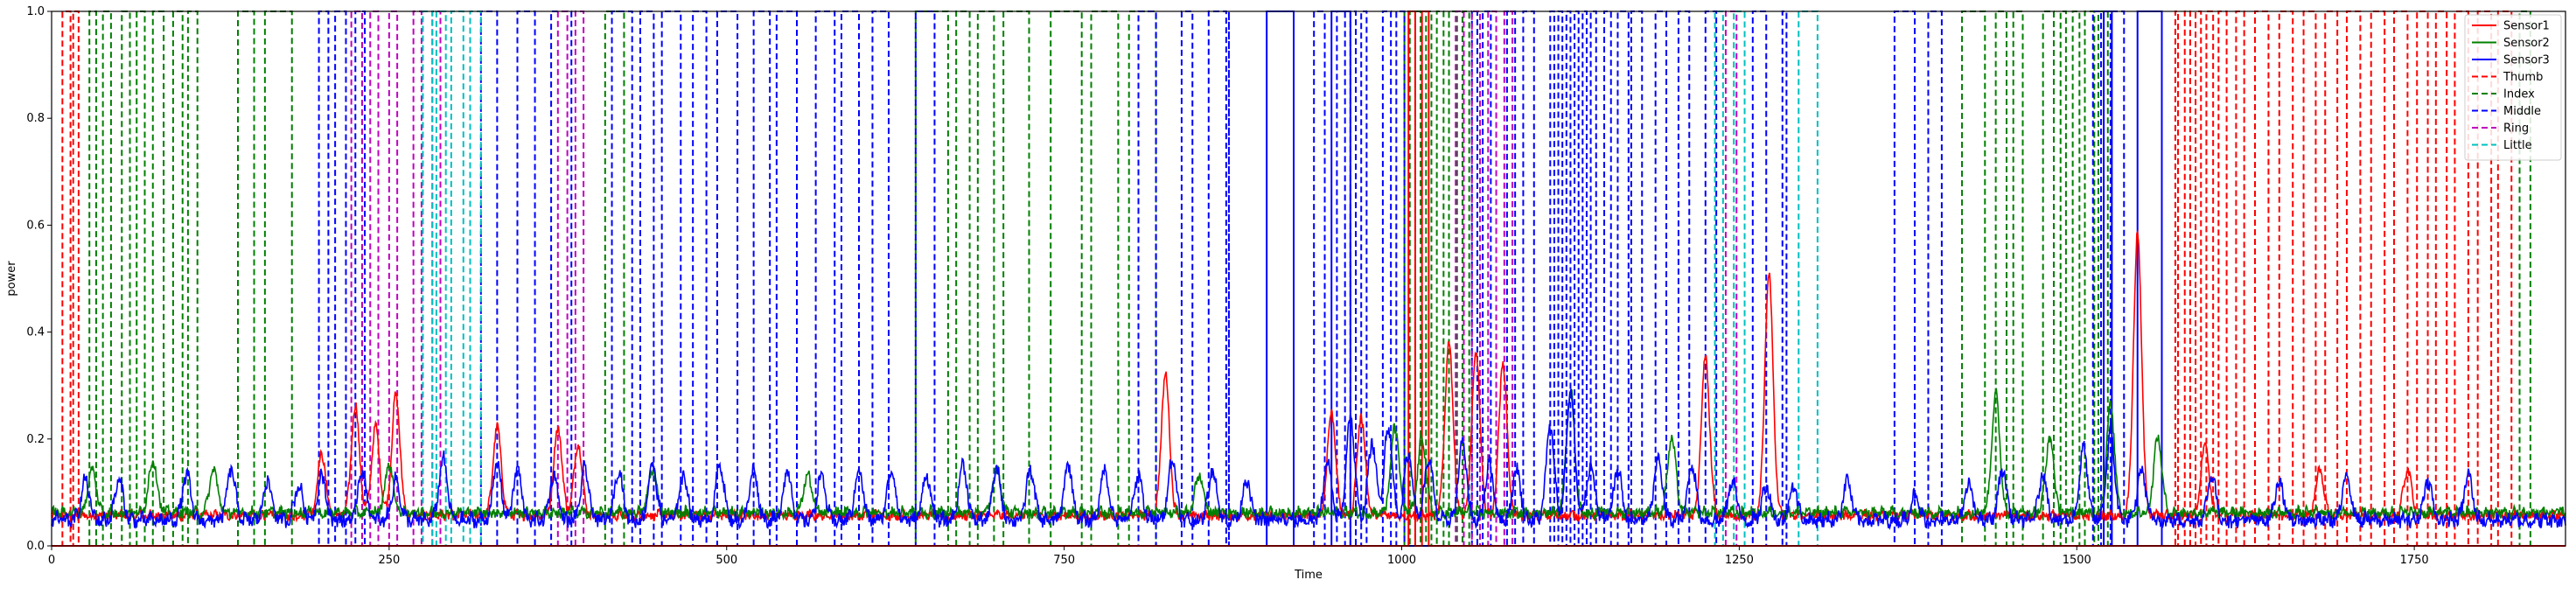 This screenshot has height=594, width=2576. Describe the element at coordinates (1739, 560) in the screenshot. I see `x-tick-label: 1250` at that location.